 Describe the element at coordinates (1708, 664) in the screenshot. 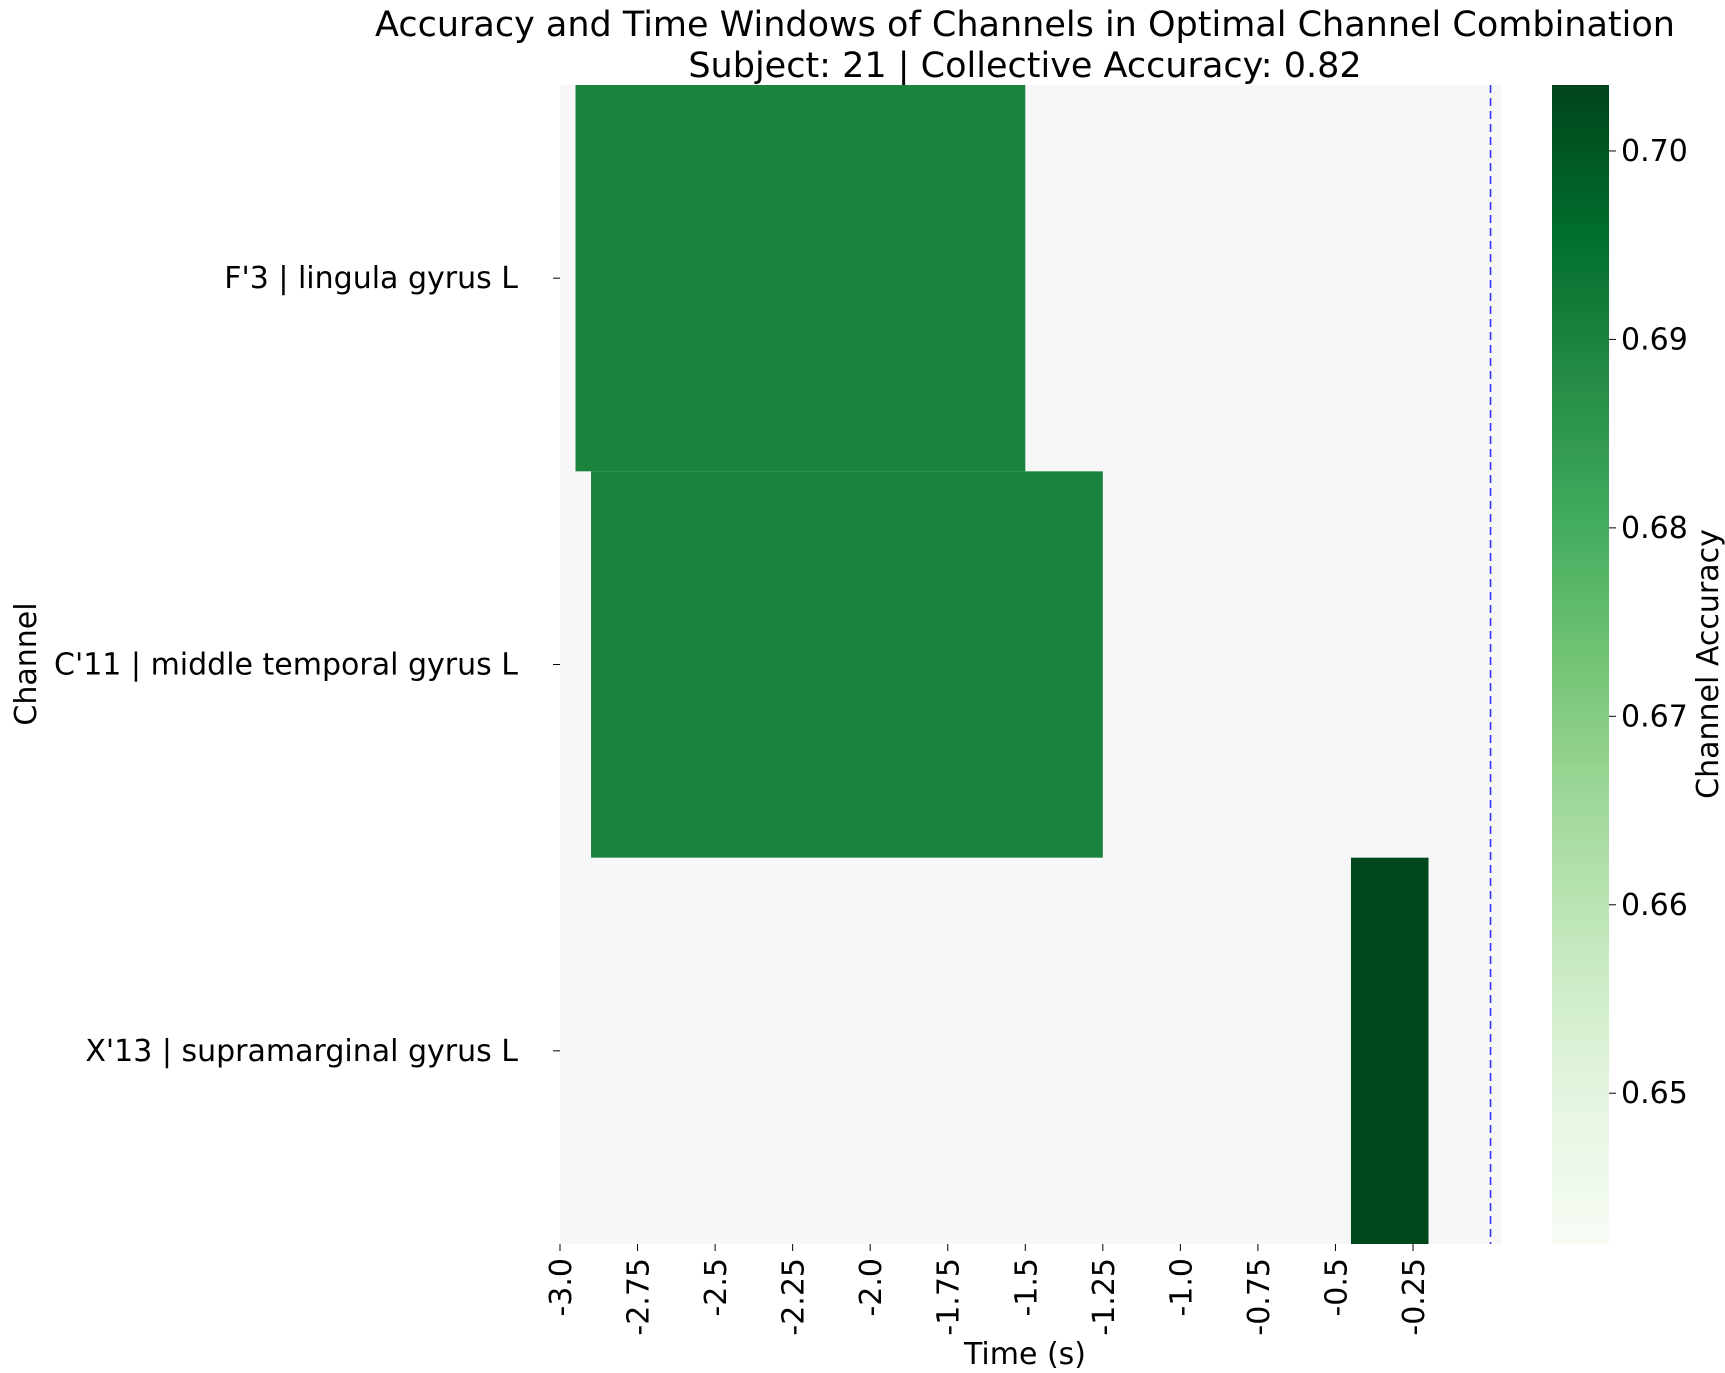

I see `colorbar-label: Channel Accuracy` at that location.